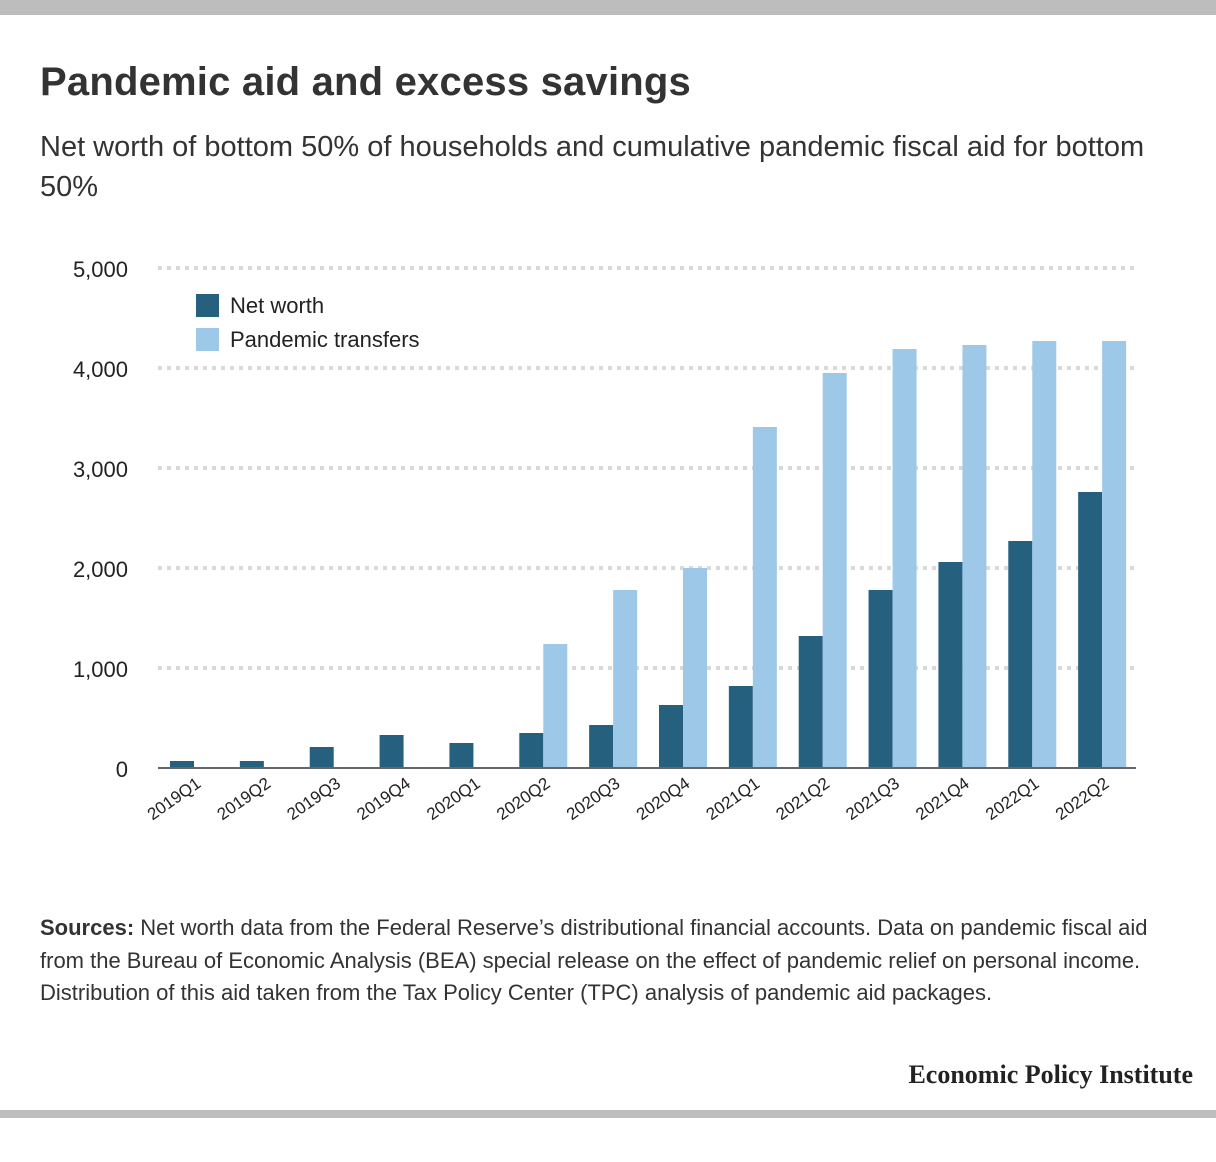 This screenshot has height=1162, width=1216. What do you see at coordinates (383, 799) in the screenshot?
I see `x-tick-label: 2019Q4` at bounding box center [383, 799].